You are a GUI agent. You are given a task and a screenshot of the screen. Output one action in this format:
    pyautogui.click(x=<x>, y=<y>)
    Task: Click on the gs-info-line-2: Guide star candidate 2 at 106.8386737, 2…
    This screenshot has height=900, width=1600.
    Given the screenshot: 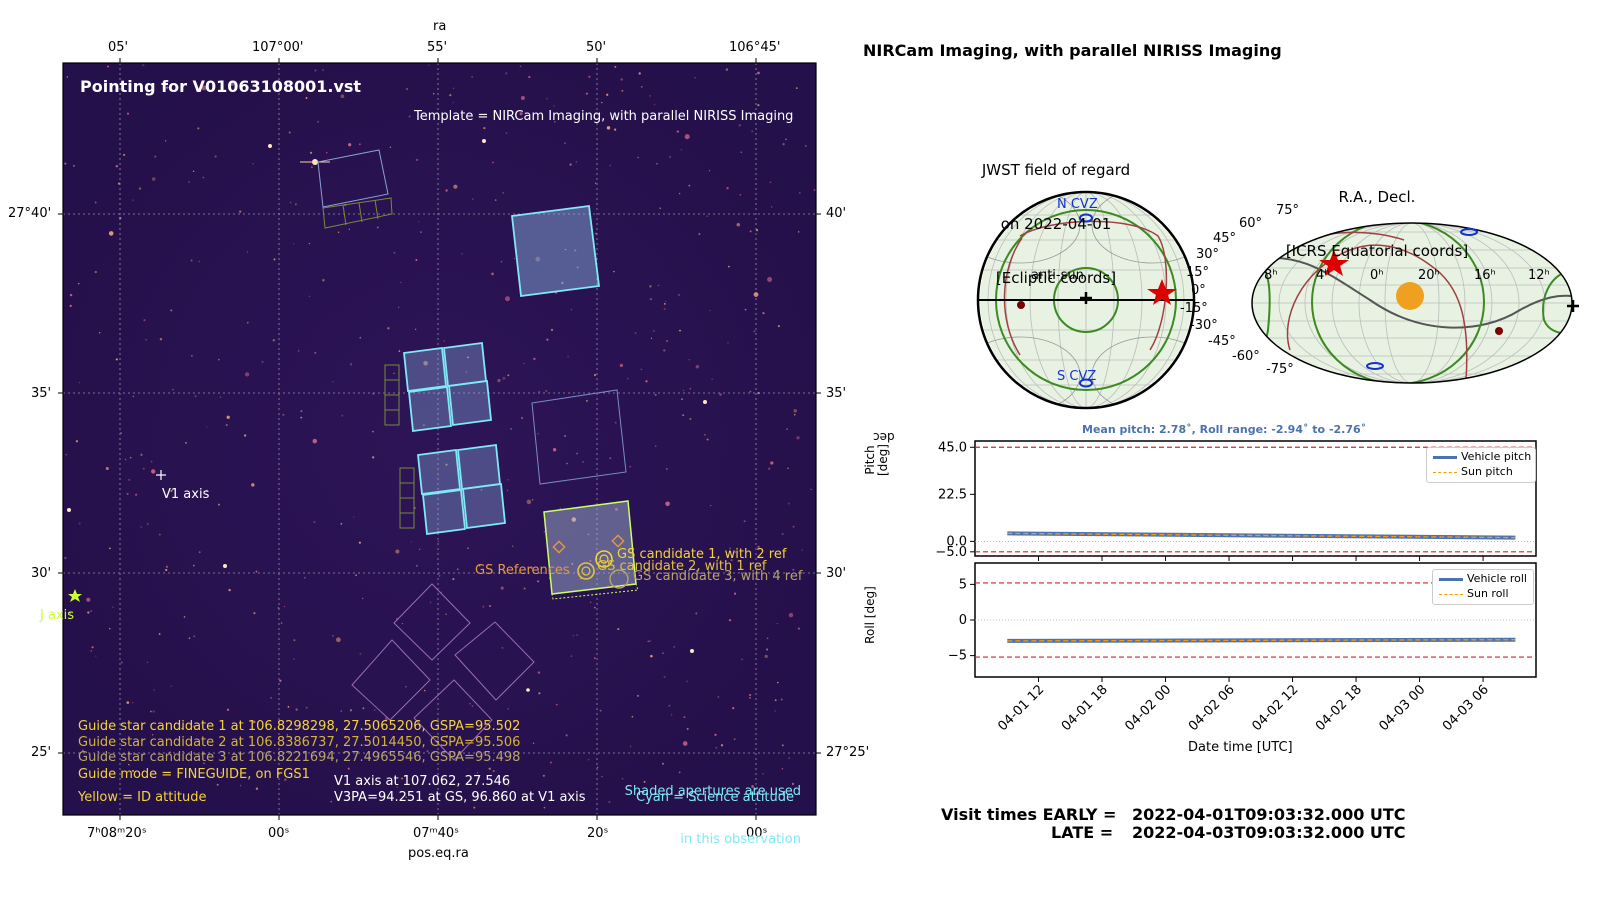 What is the action you would take?
    pyautogui.click(x=299, y=742)
    